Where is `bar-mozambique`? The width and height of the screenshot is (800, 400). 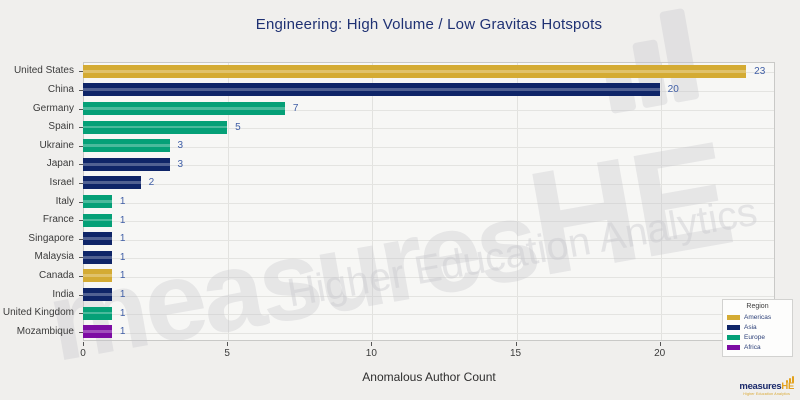 bar-mozambique is located at coordinates (97, 332).